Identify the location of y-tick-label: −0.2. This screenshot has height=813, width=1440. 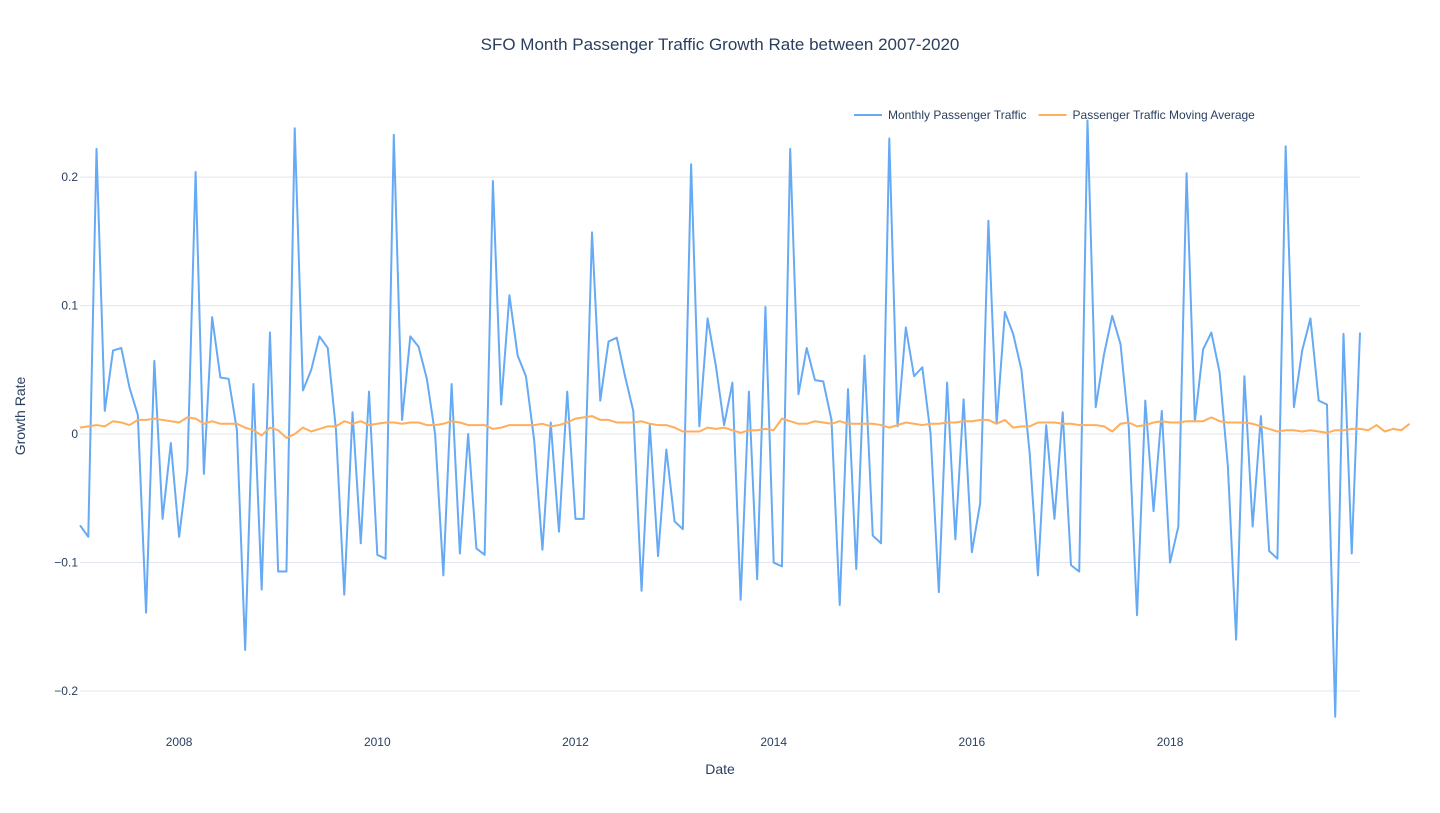
(66, 691).